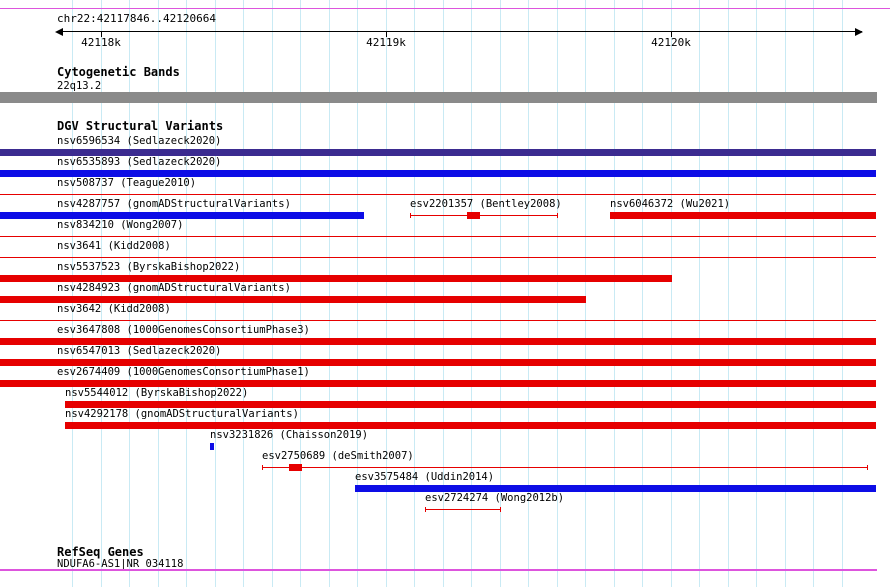  What do you see at coordinates (139, 351) in the screenshot?
I see `variant-label: nsv6547013 (Sedlazeck2020)` at bounding box center [139, 351].